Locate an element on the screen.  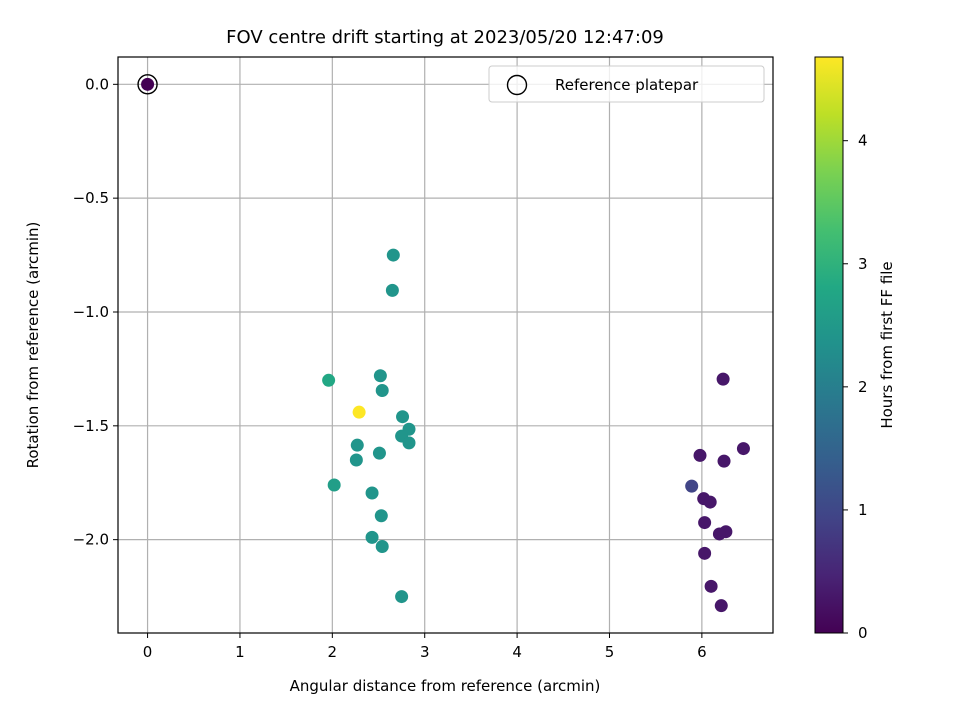
colorbar-tick-label: 4 is located at coordinates (863, 141).